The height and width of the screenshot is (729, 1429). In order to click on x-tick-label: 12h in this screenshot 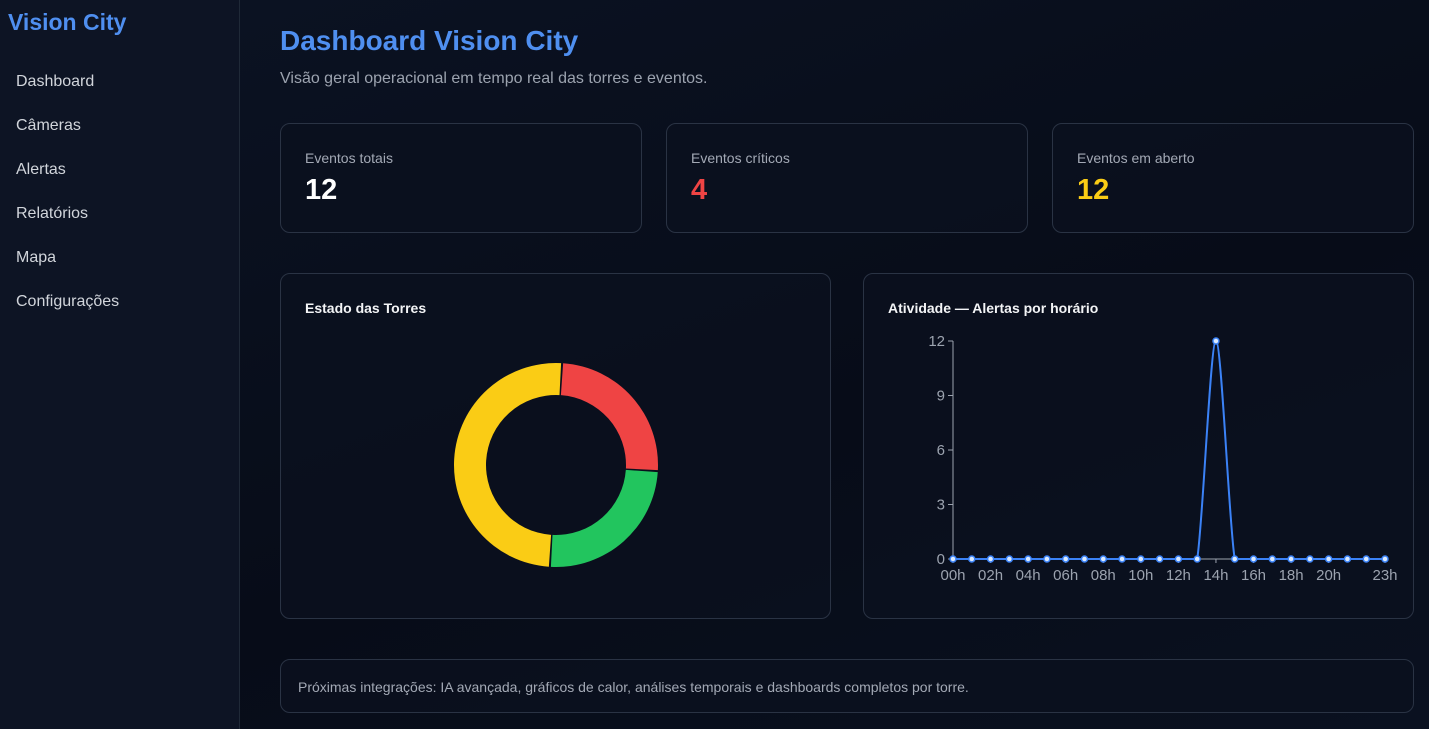, I will do `click(1178, 575)`.